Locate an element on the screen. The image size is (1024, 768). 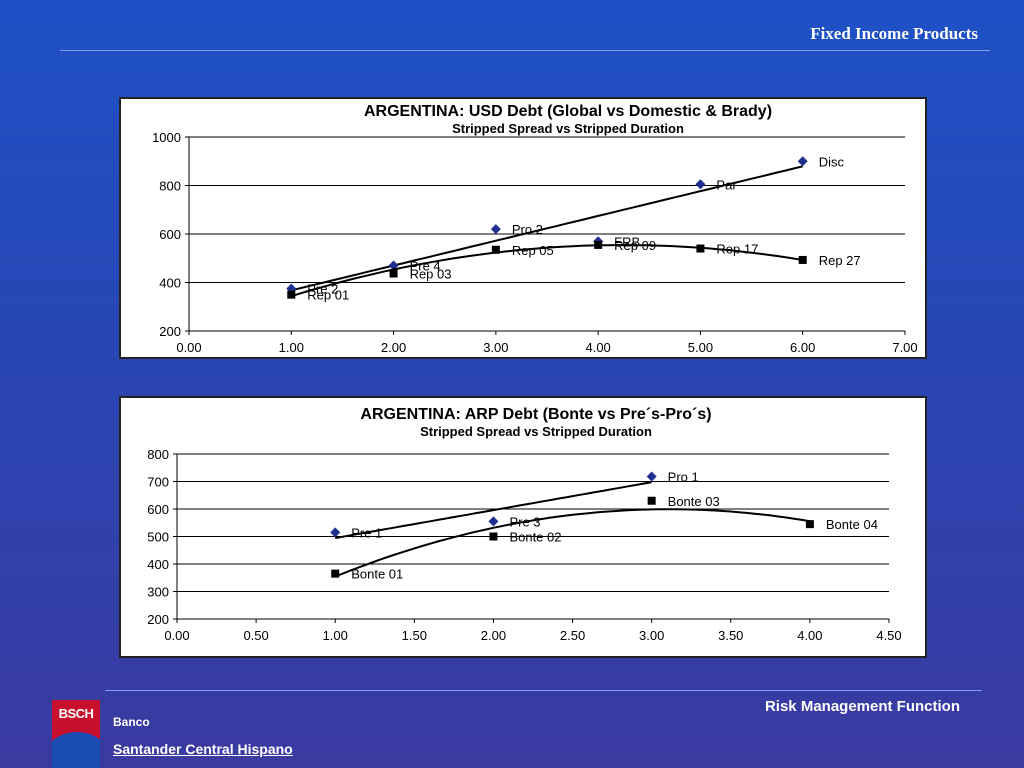
top-divider is located at coordinates (525, 50).